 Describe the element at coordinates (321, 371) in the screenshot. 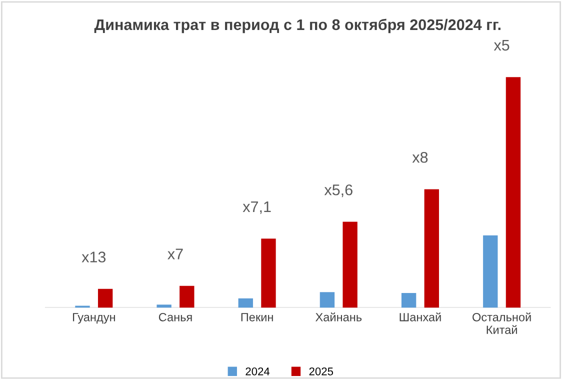

I see `legend-label: 2025` at that location.